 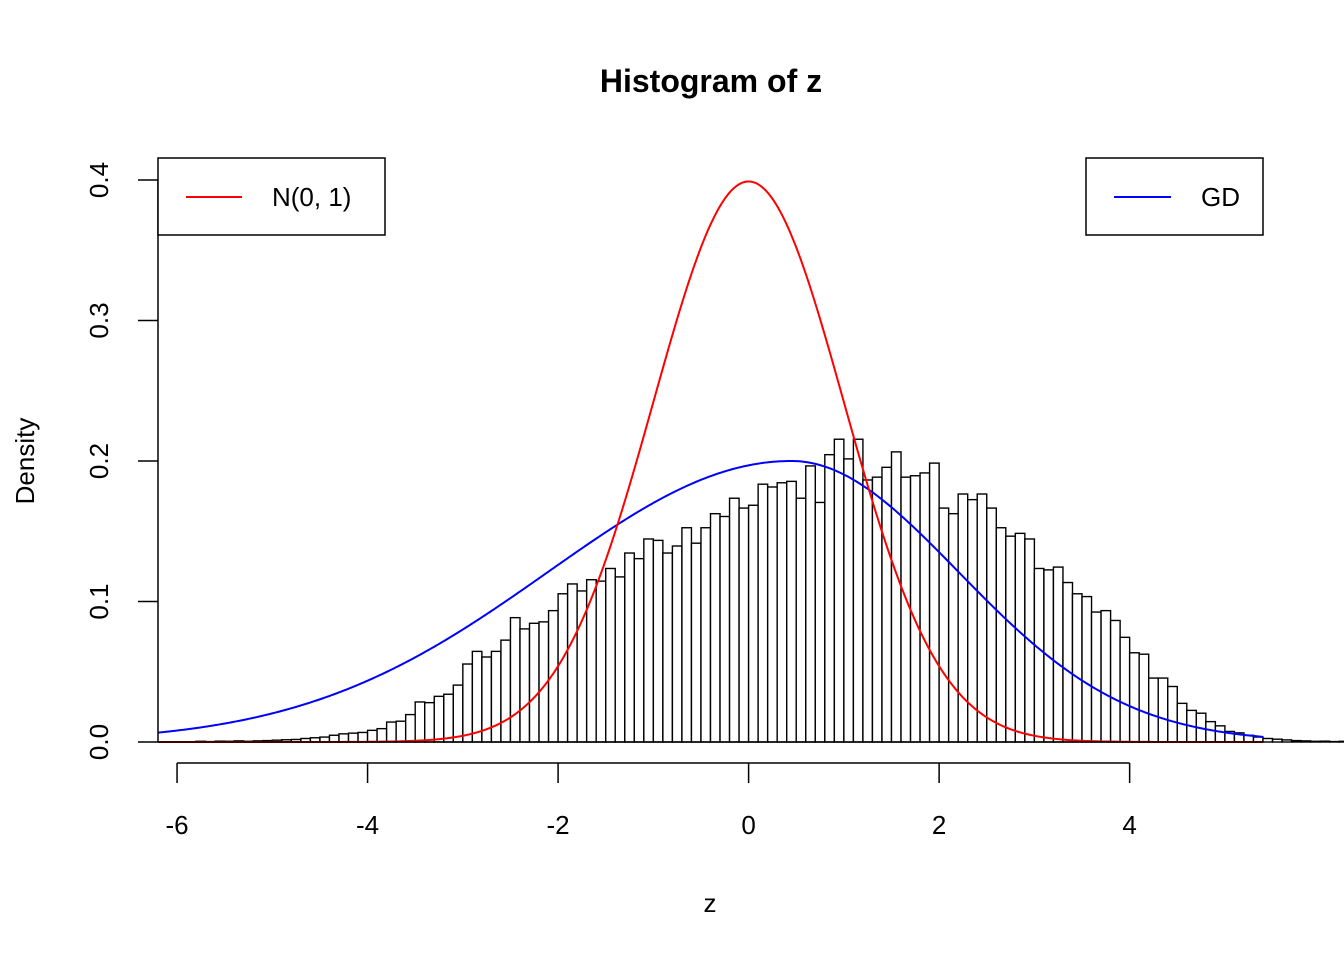 What do you see at coordinates (99, 461) in the screenshot?
I see `y-tick-label: 0.2` at bounding box center [99, 461].